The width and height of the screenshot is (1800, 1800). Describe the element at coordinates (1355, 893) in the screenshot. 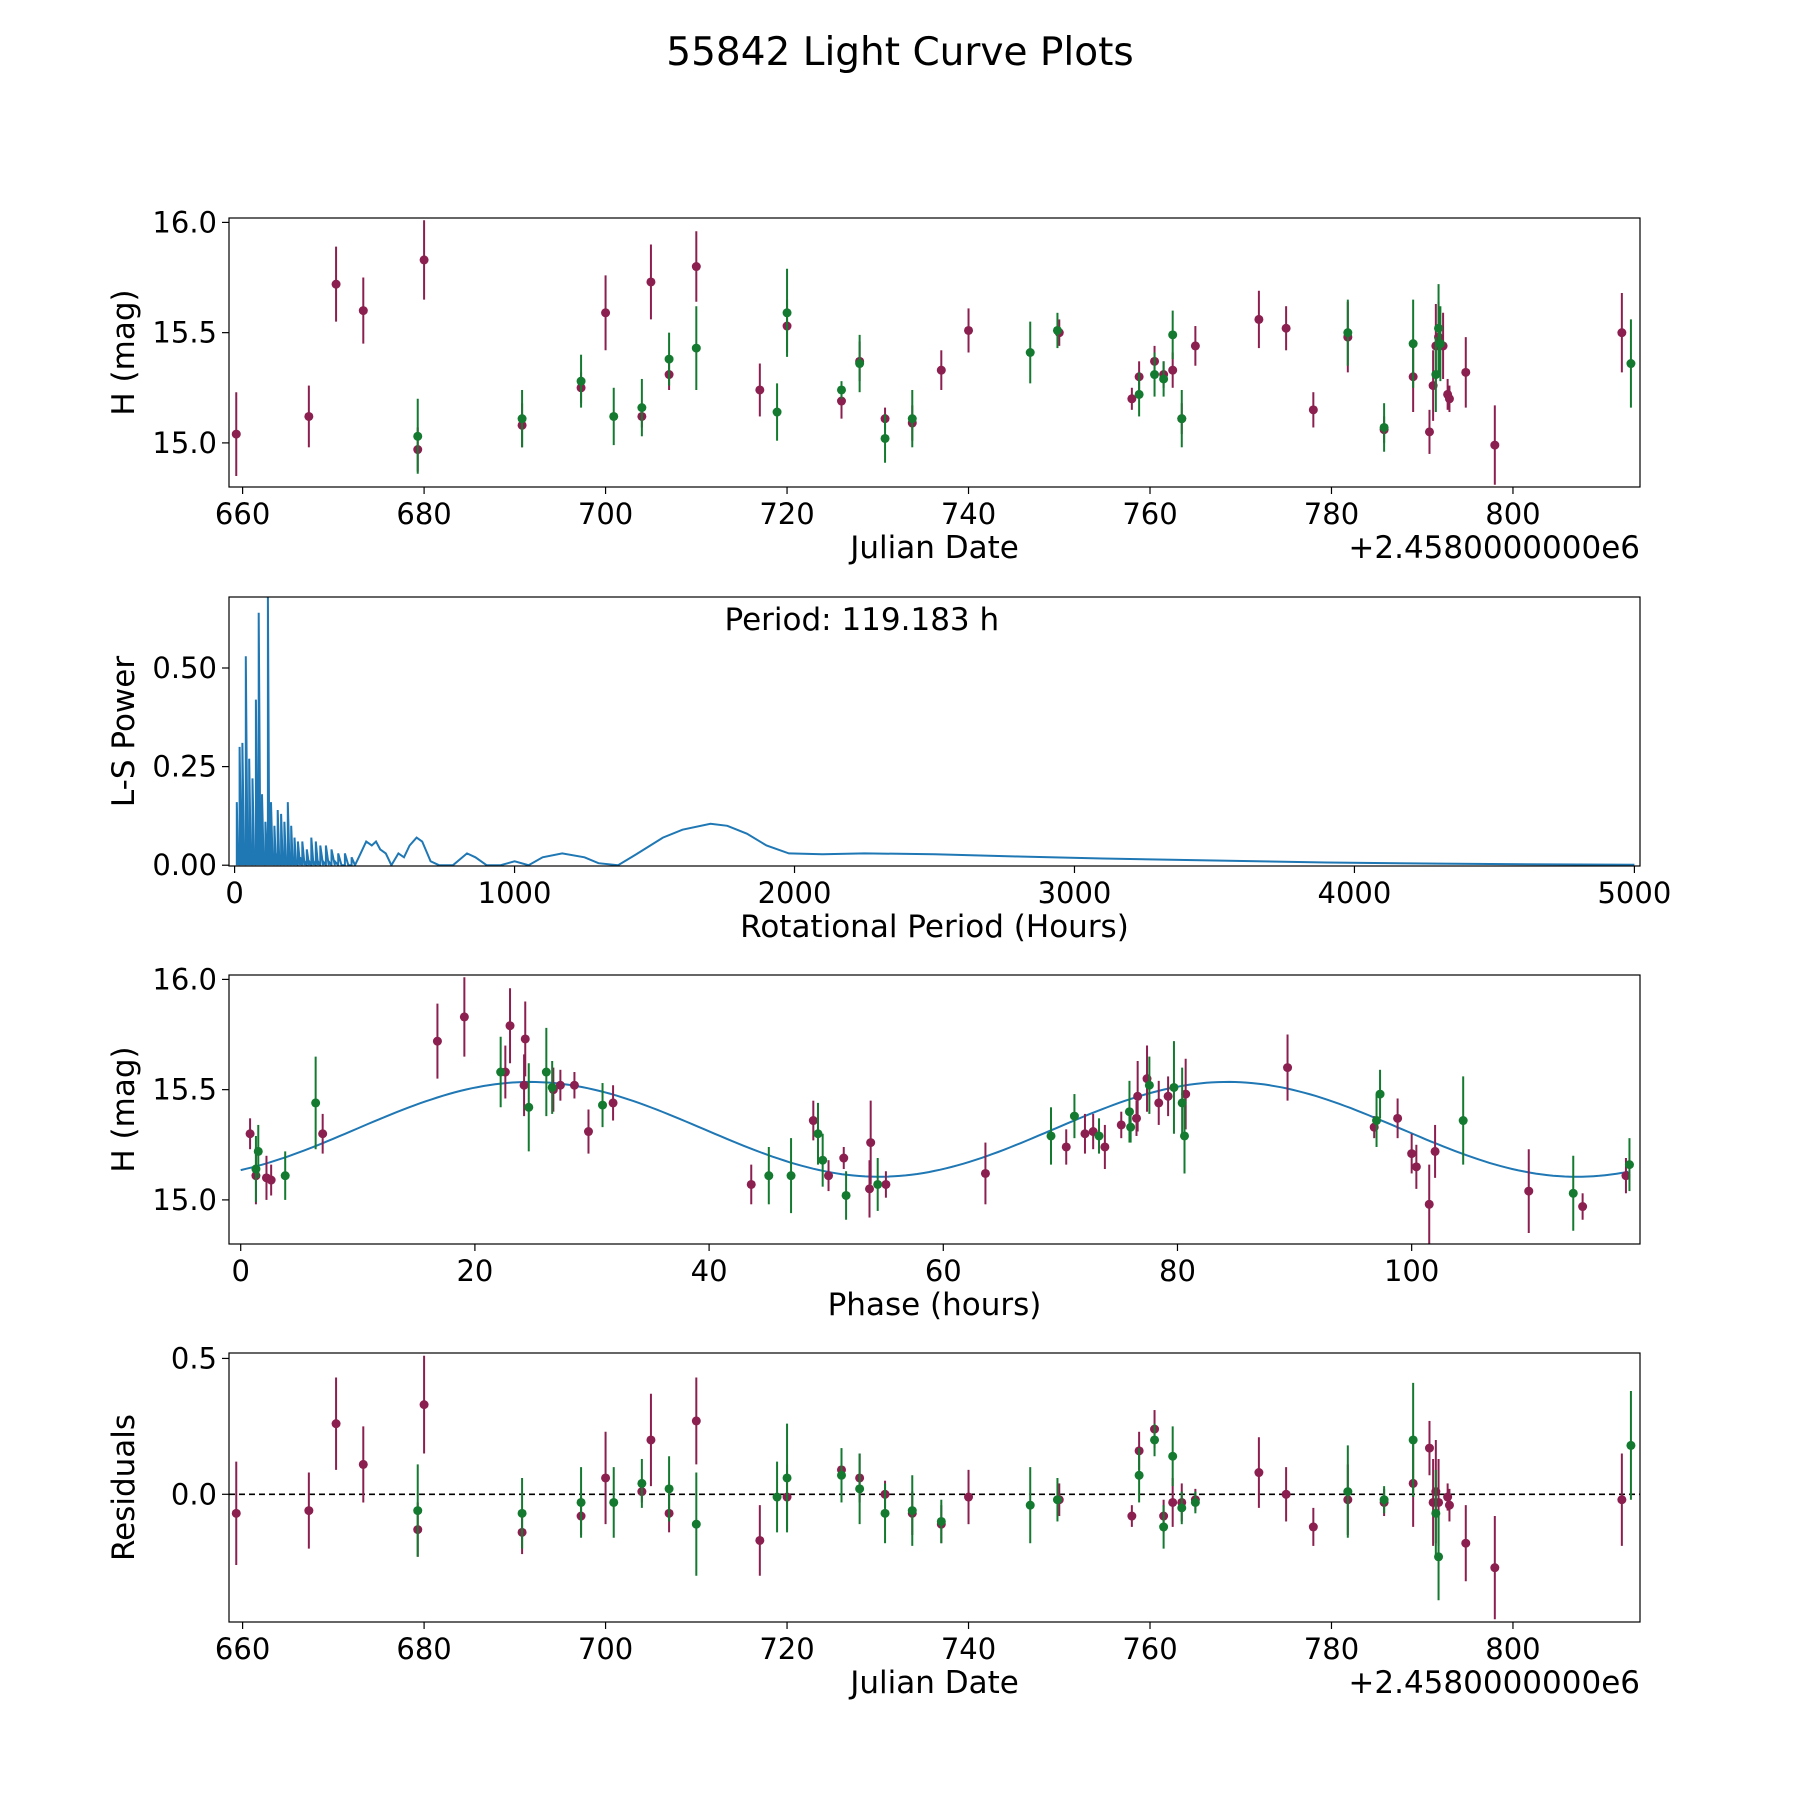

I see `x-tick-label: 4000` at that location.